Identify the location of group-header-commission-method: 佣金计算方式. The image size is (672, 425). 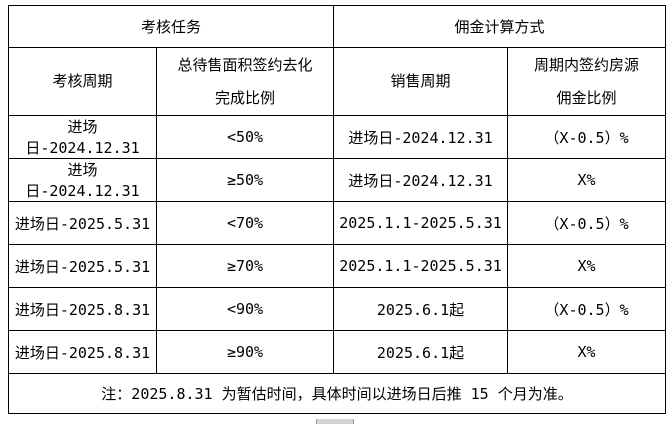
(500, 26).